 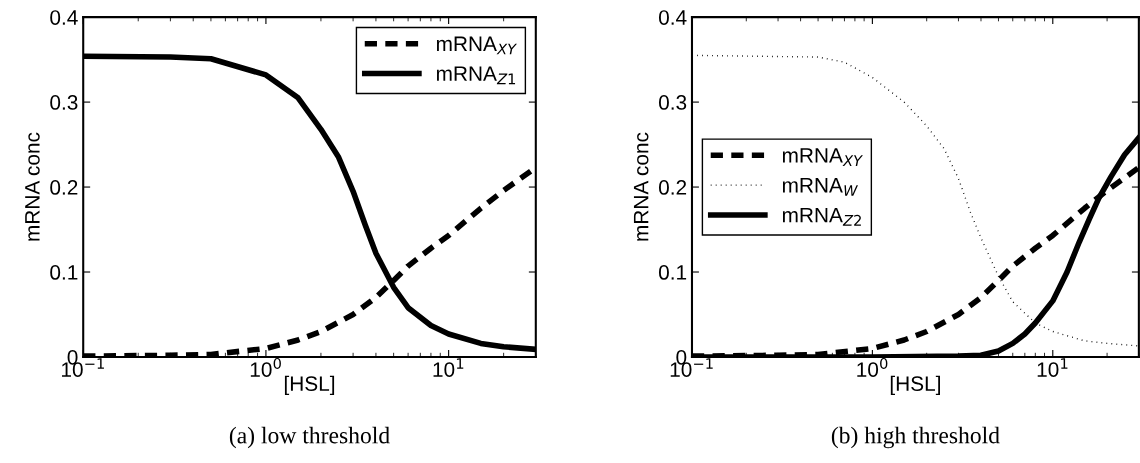 I want to click on text: (a) low threshold, so click(x=309, y=437).